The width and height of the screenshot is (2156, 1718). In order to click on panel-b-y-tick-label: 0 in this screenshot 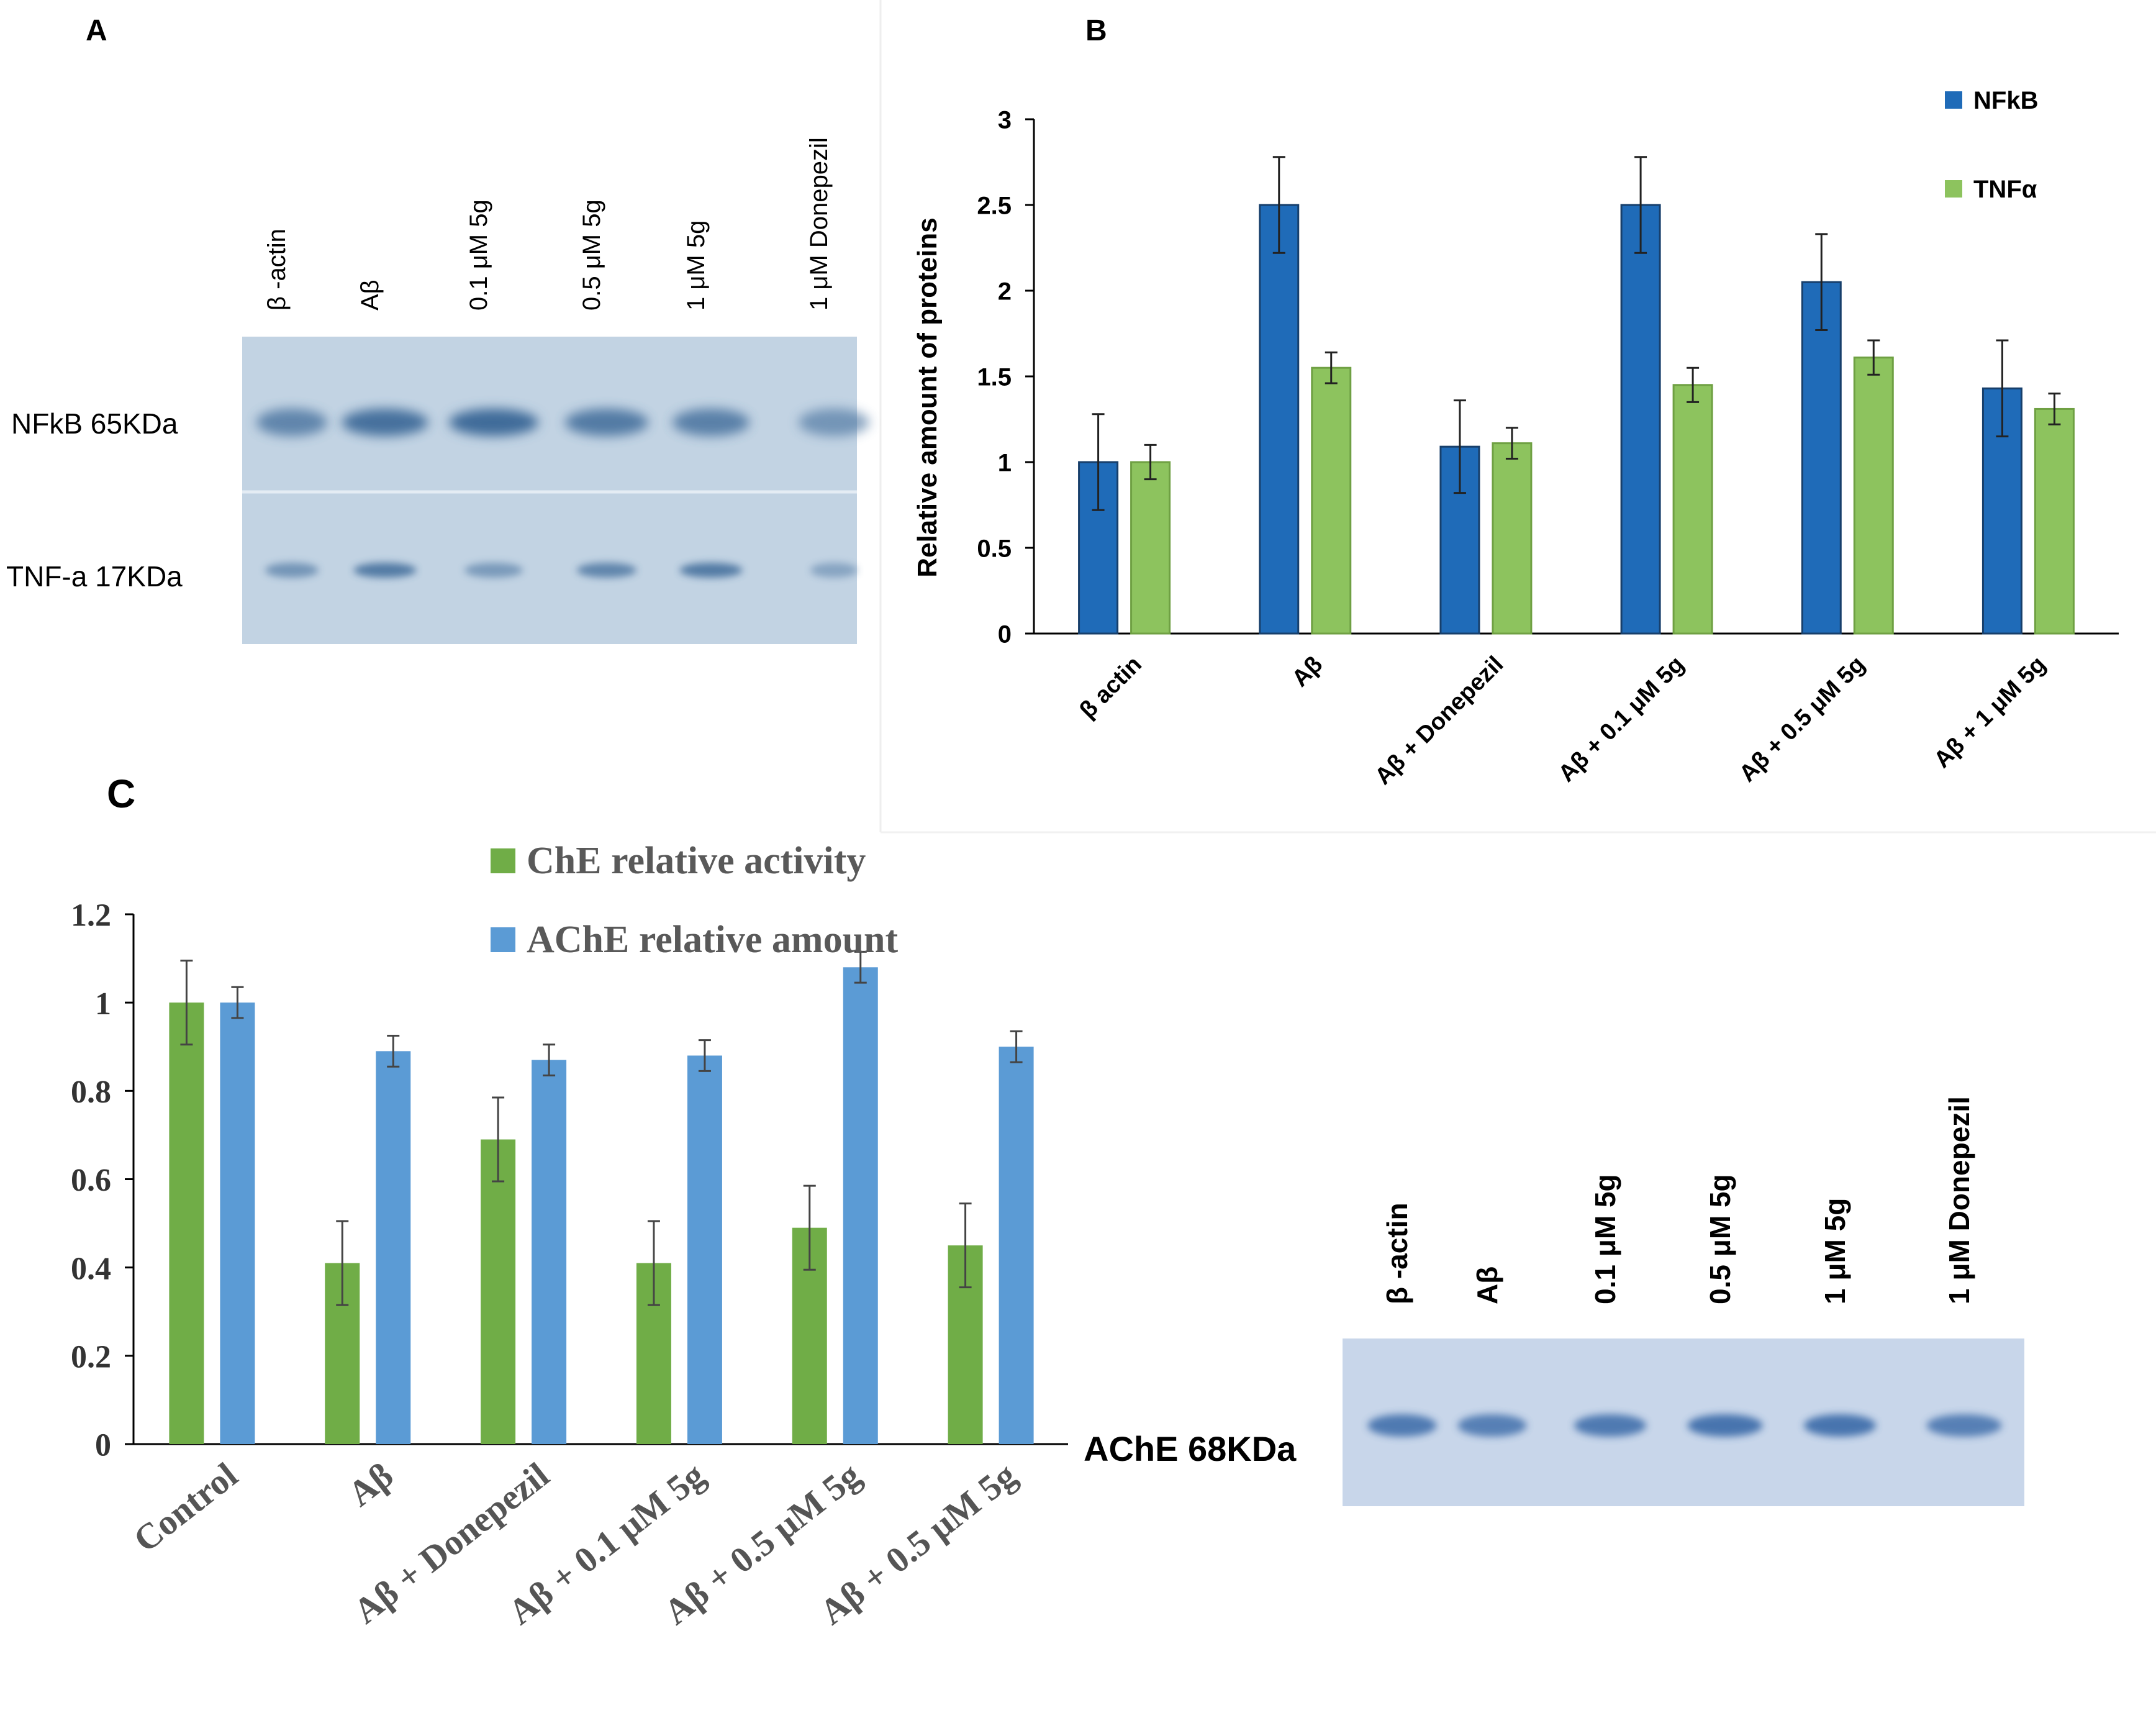, I will do `click(1005, 634)`.